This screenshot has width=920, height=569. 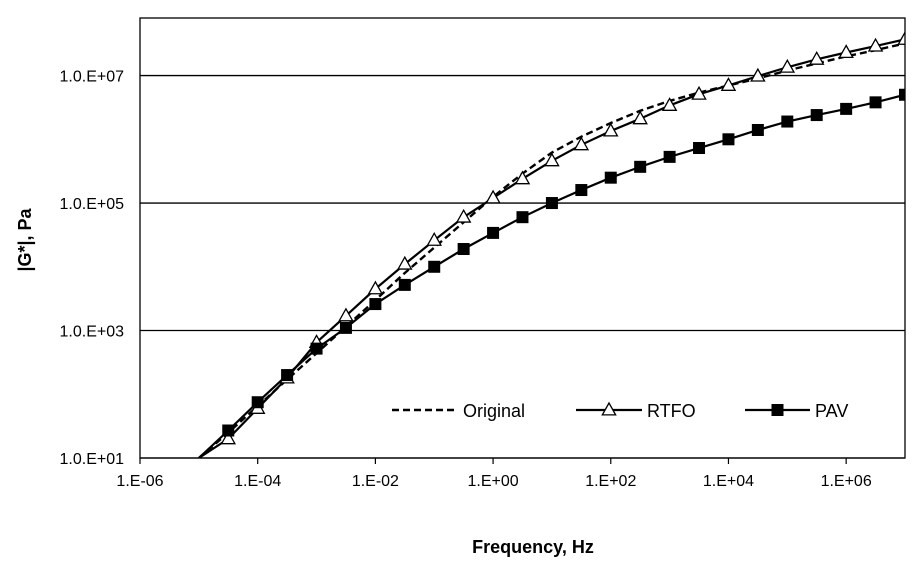 What do you see at coordinates (533, 547) in the screenshot?
I see `x-axis-title: Frequency, Hz` at bounding box center [533, 547].